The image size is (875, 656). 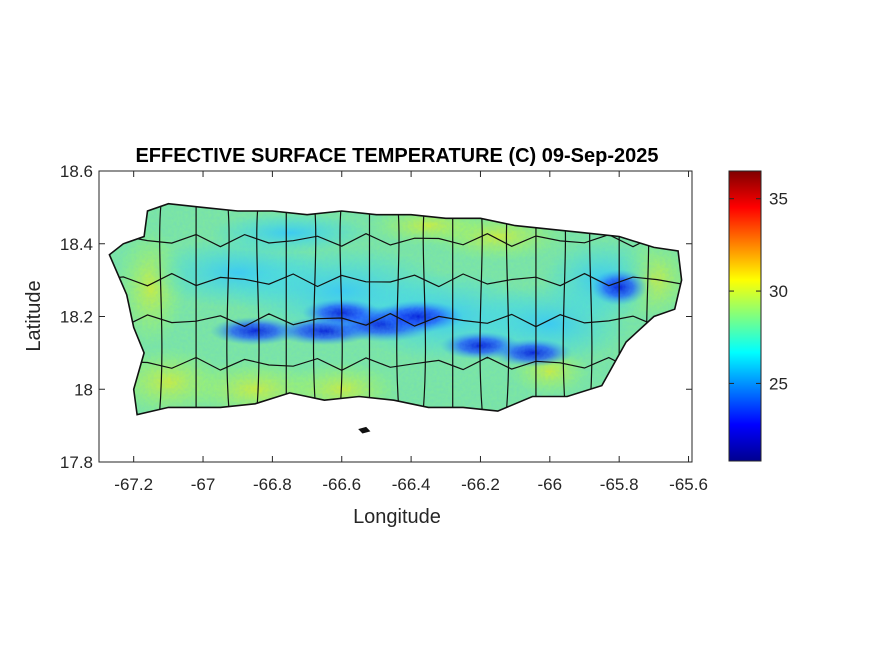 What do you see at coordinates (76, 244) in the screenshot?
I see `y-tick-label: 18.4` at bounding box center [76, 244].